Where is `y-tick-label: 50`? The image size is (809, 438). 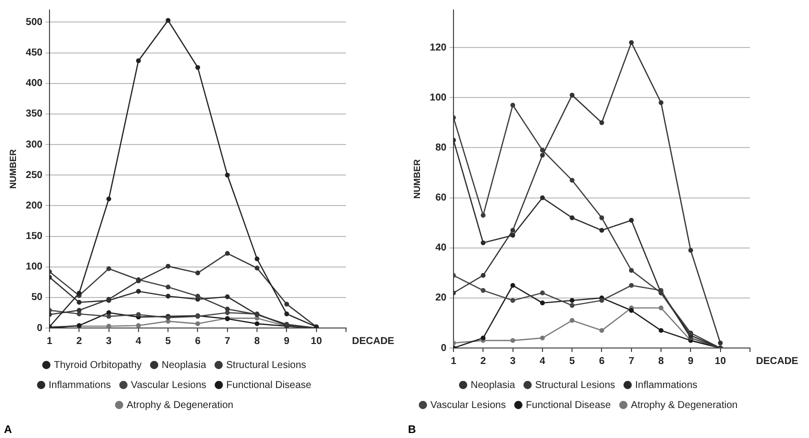 y-tick-label: 50 is located at coordinates (37, 298).